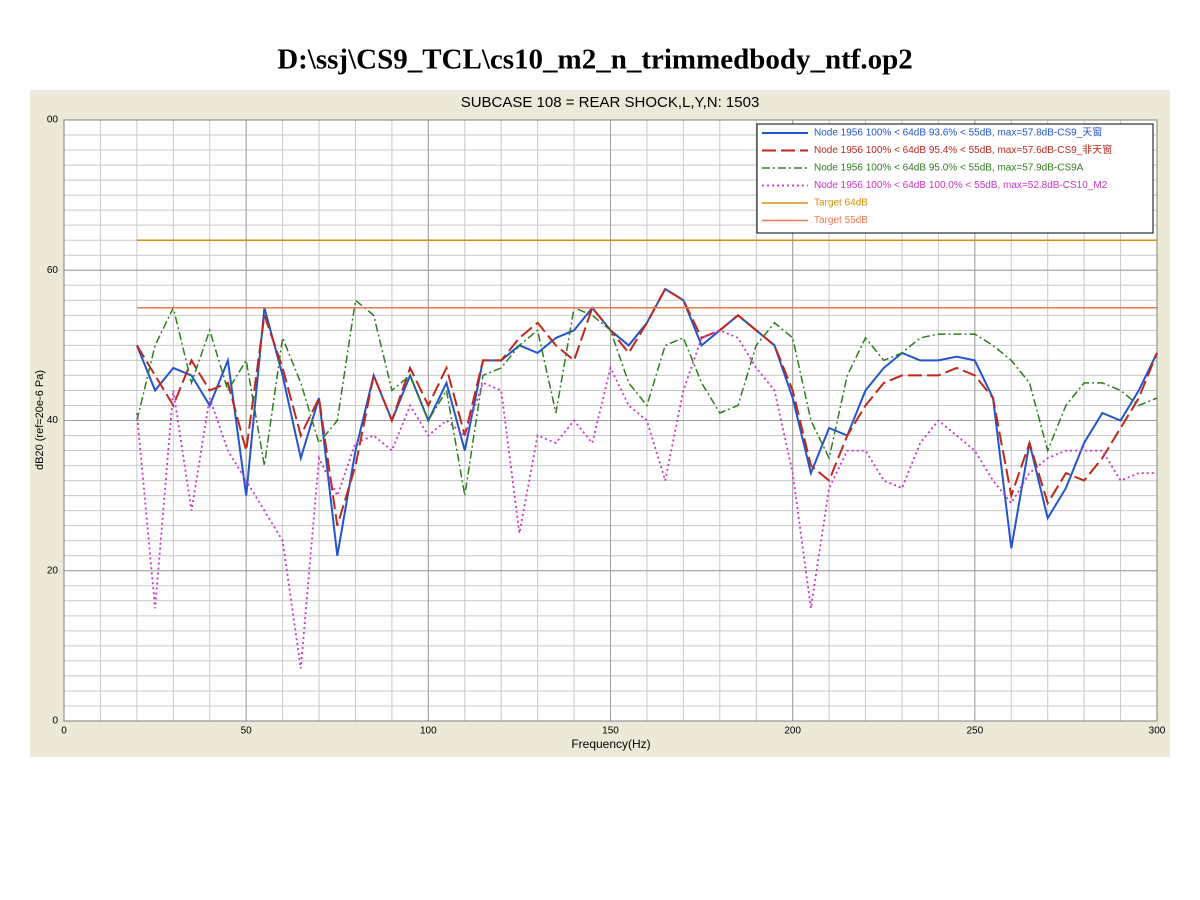 The image size is (1200, 900). Describe the element at coordinates (53, 120) in the screenshot. I see `y-tick-label: 00` at that location.